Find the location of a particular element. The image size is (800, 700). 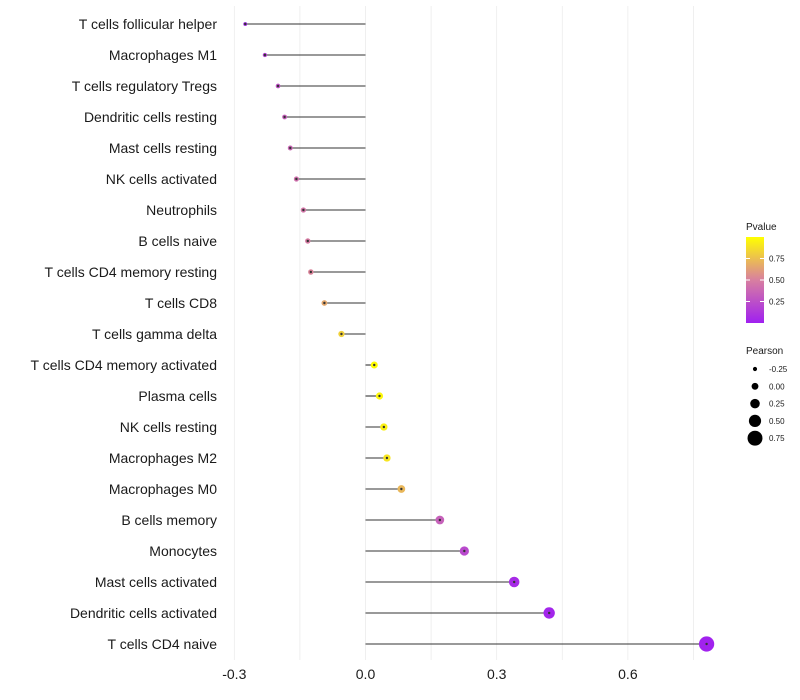

size-legend-title: Pearson is located at coordinates (764, 351).